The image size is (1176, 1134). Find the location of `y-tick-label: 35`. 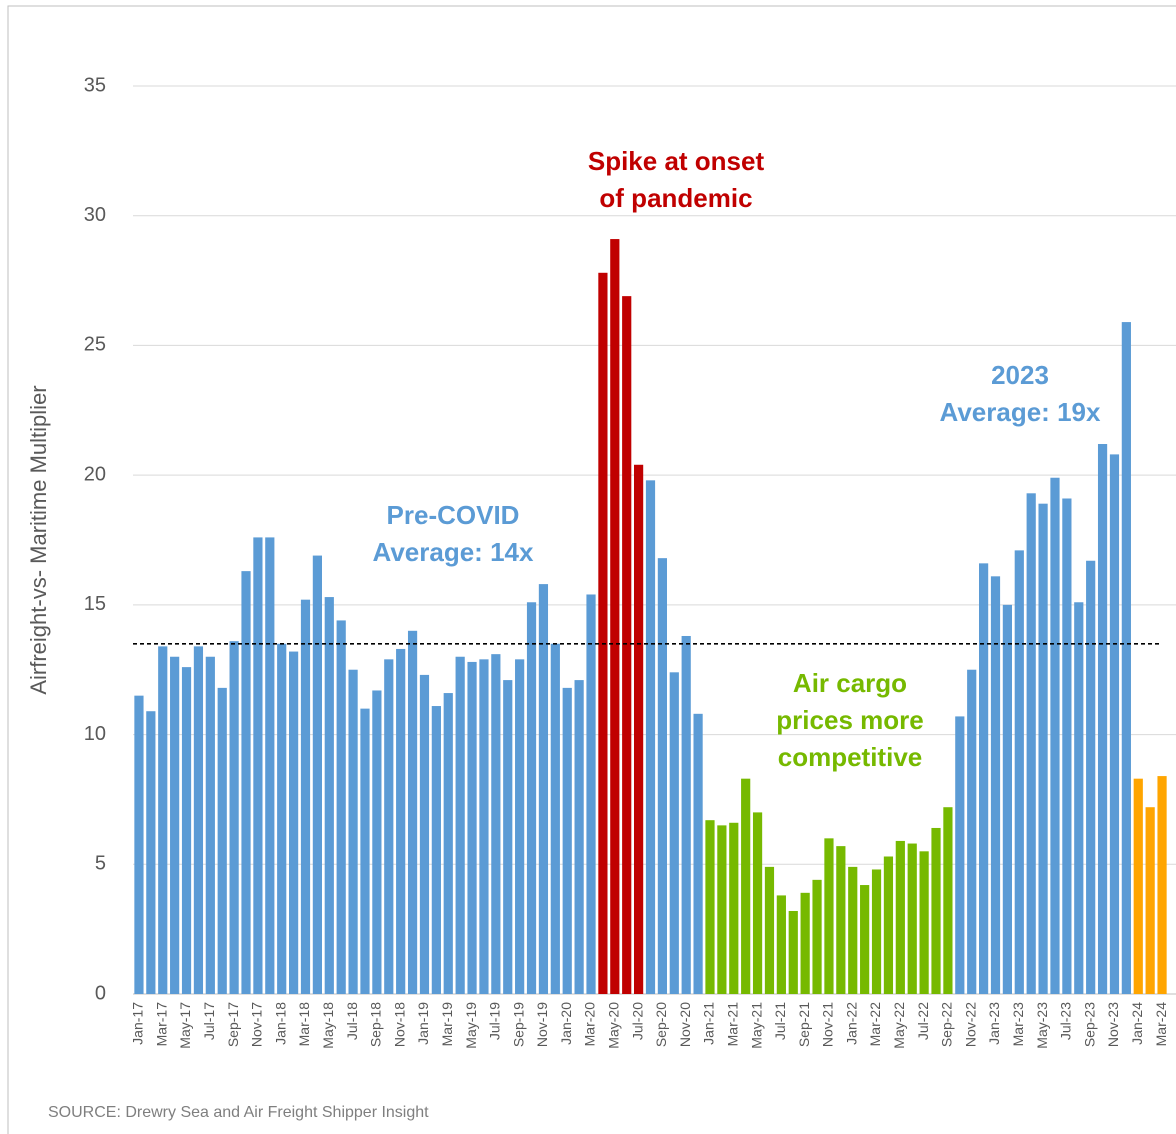

y-tick-label: 35 is located at coordinates (95, 85).